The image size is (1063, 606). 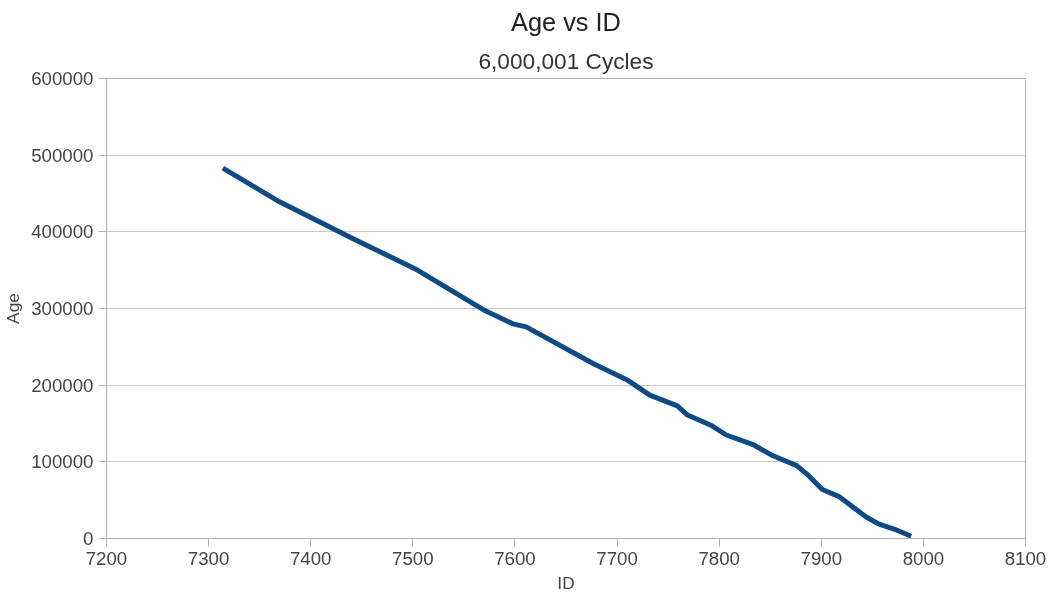 What do you see at coordinates (62, 385) in the screenshot?
I see `y-tick-label: 200000` at bounding box center [62, 385].